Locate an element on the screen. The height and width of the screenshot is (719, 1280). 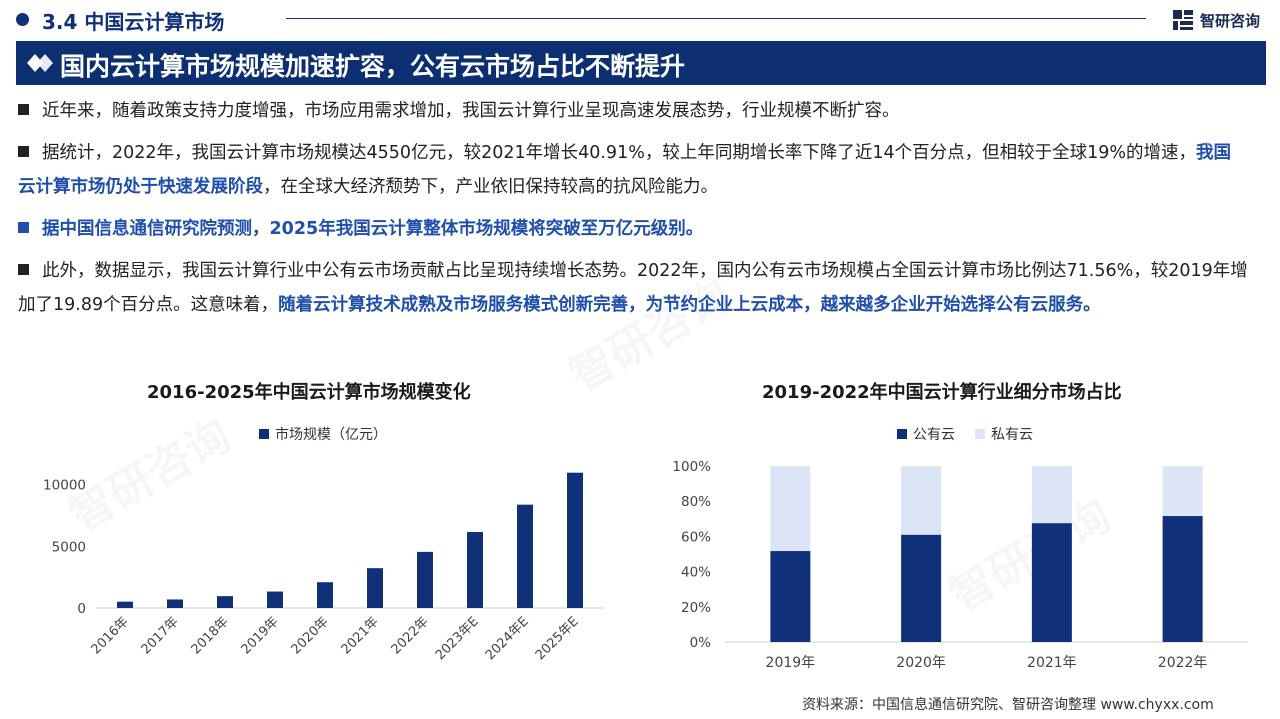
source-note: 资料来源：中国信息通信研究院、智研咨询整理 www.chyxx.com is located at coordinates (1008, 705).